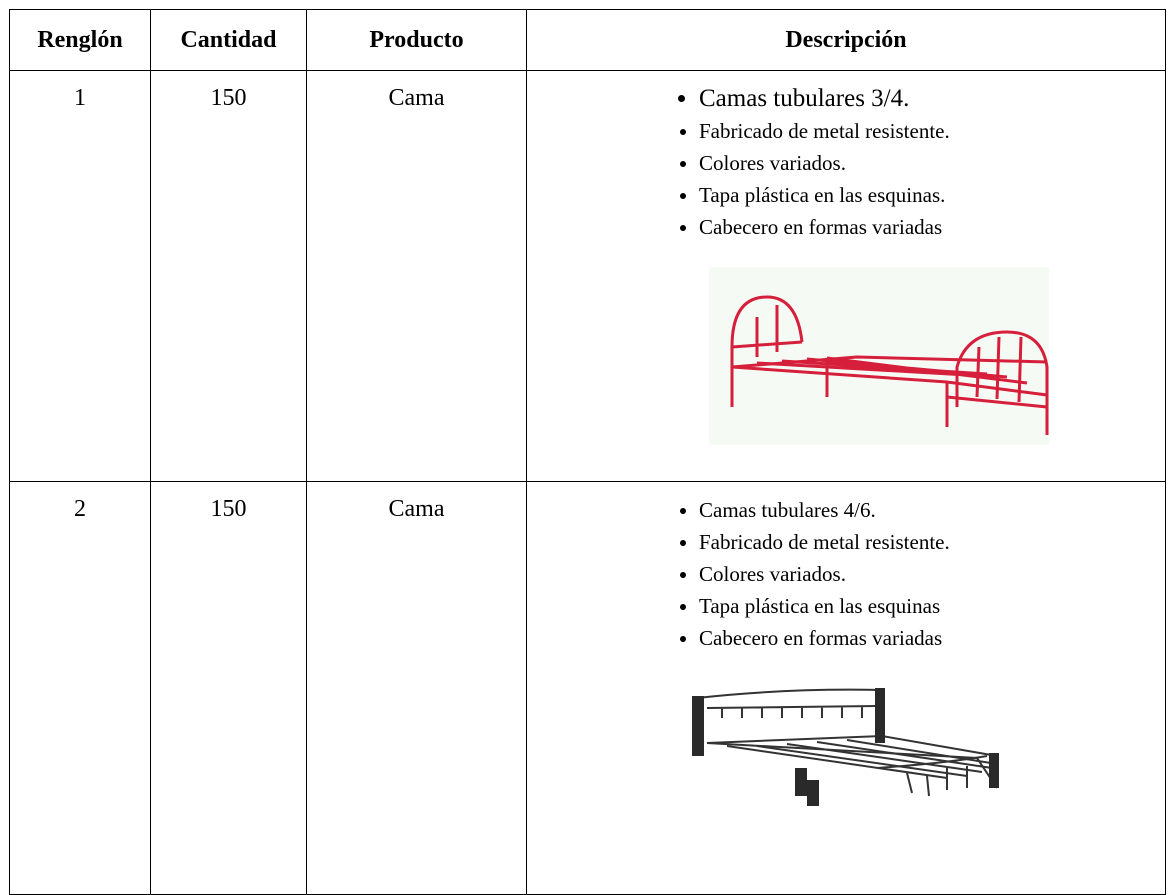 The height and width of the screenshot is (895, 1172). What do you see at coordinates (416, 40) in the screenshot?
I see `header-cell: Producto` at bounding box center [416, 40].